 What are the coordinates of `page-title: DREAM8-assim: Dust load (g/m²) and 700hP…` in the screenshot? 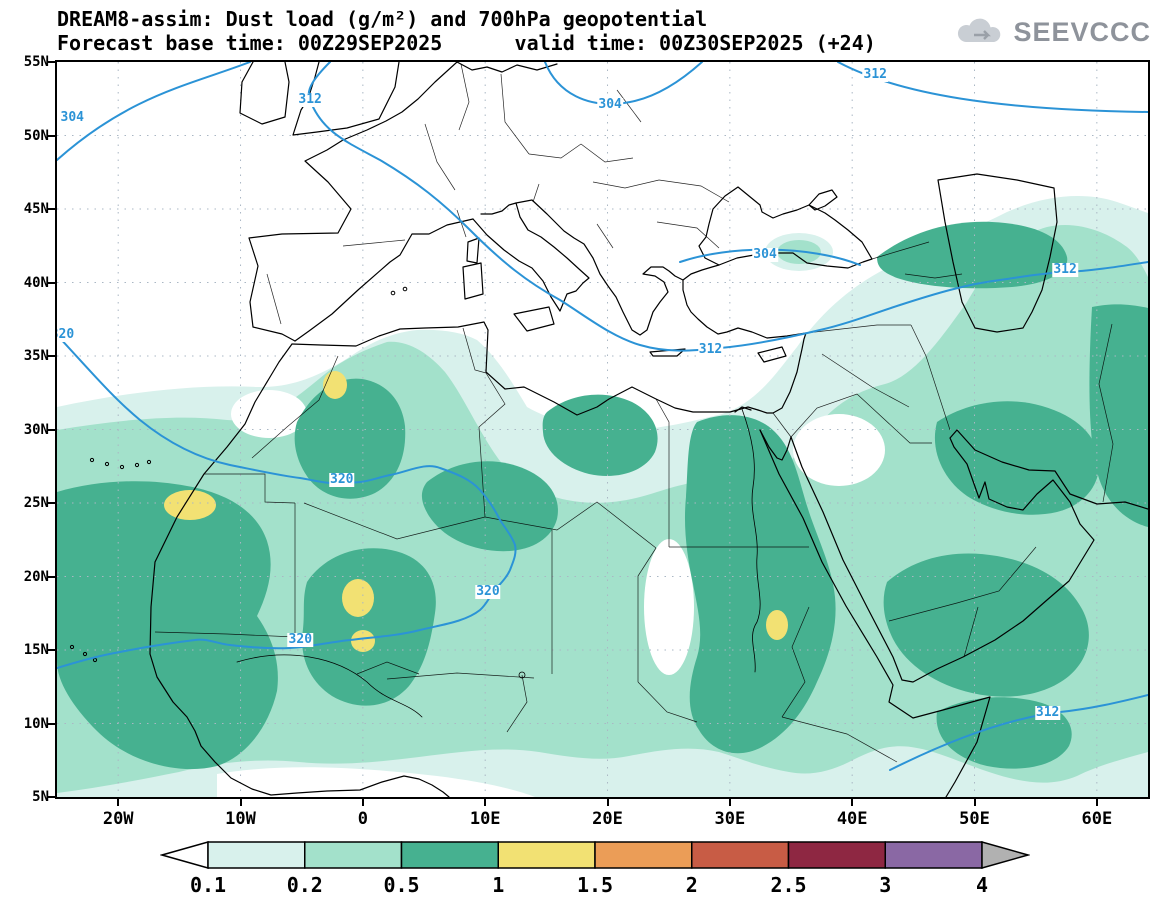 It's located at (382, 19).